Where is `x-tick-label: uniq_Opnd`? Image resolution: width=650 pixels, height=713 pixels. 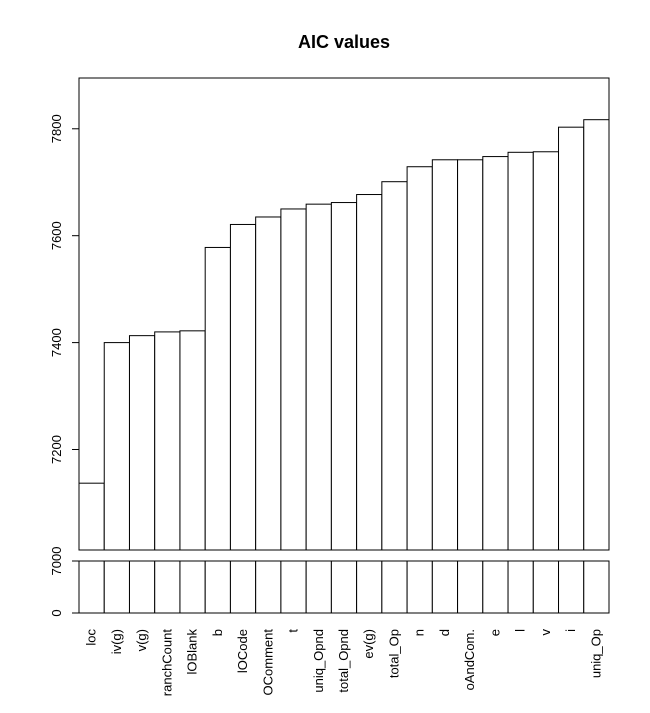 x-tick-label: uniq_Opnd is located at coordinates (318, 661).